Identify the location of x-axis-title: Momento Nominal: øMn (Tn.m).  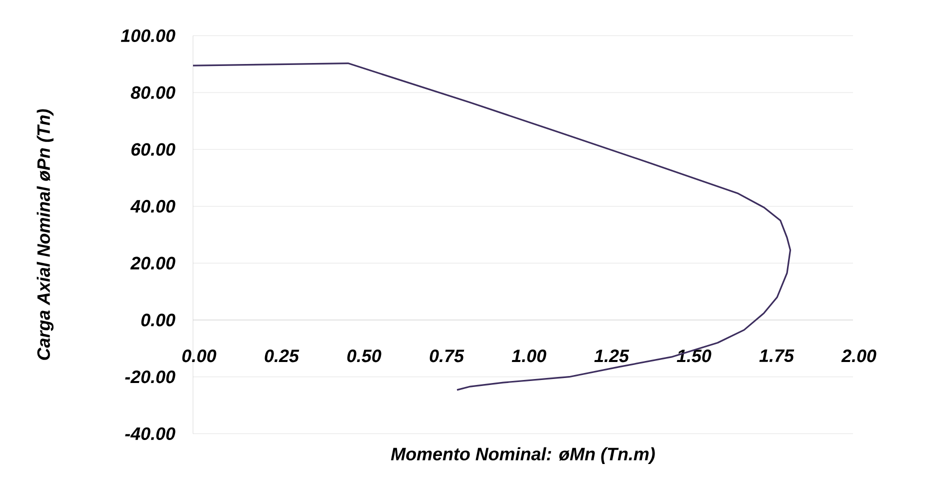
(522, 455).